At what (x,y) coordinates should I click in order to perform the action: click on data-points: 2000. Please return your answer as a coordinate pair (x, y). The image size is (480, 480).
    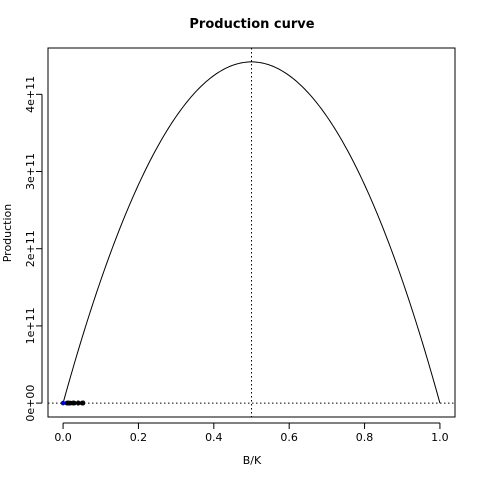
    Looking at the image, I should click on (73, 404).